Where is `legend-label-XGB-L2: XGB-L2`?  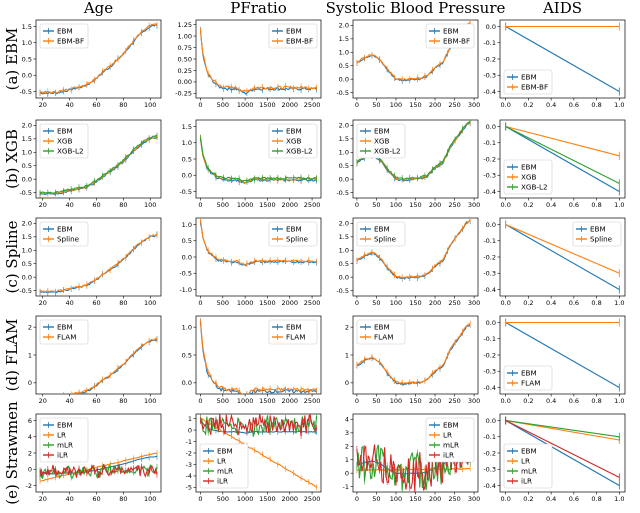
legend-label-XGB-L2: XGB-L2 is located at coordinates (534, 187).